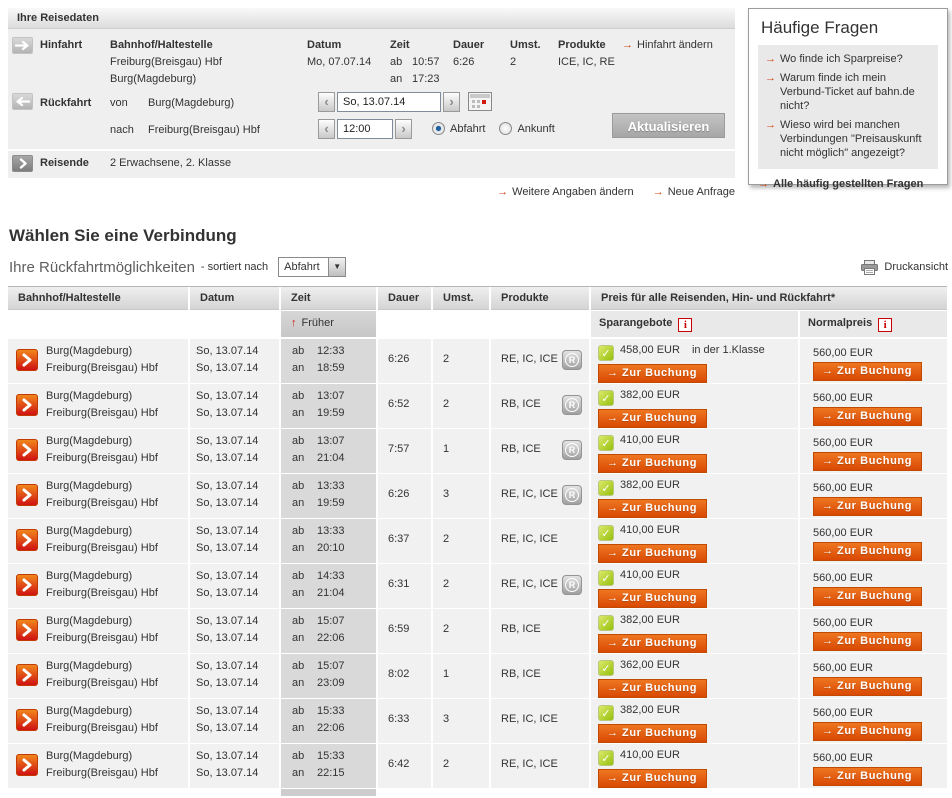 This screenshot has height=798, width=952. I want to click on time-next-button: ›, so click(403, 129).